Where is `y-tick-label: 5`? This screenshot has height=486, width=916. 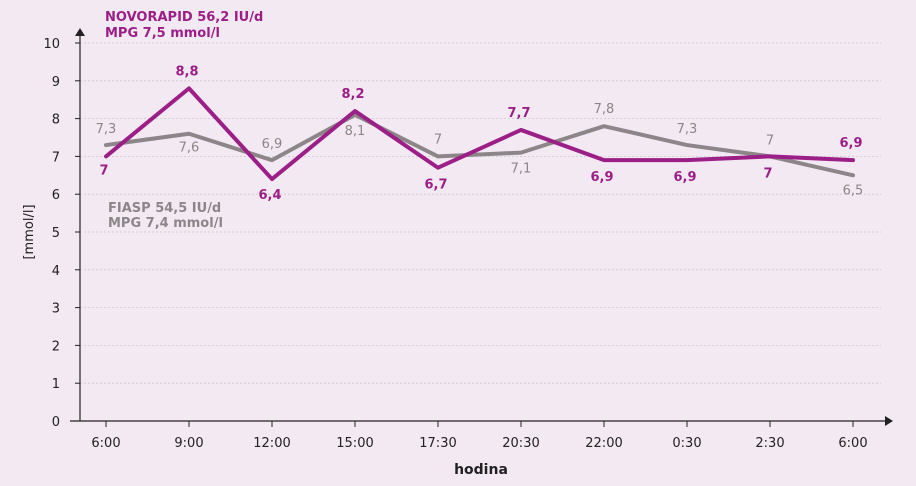 y-tick-label: 5 is located at coordinates (56, 233).